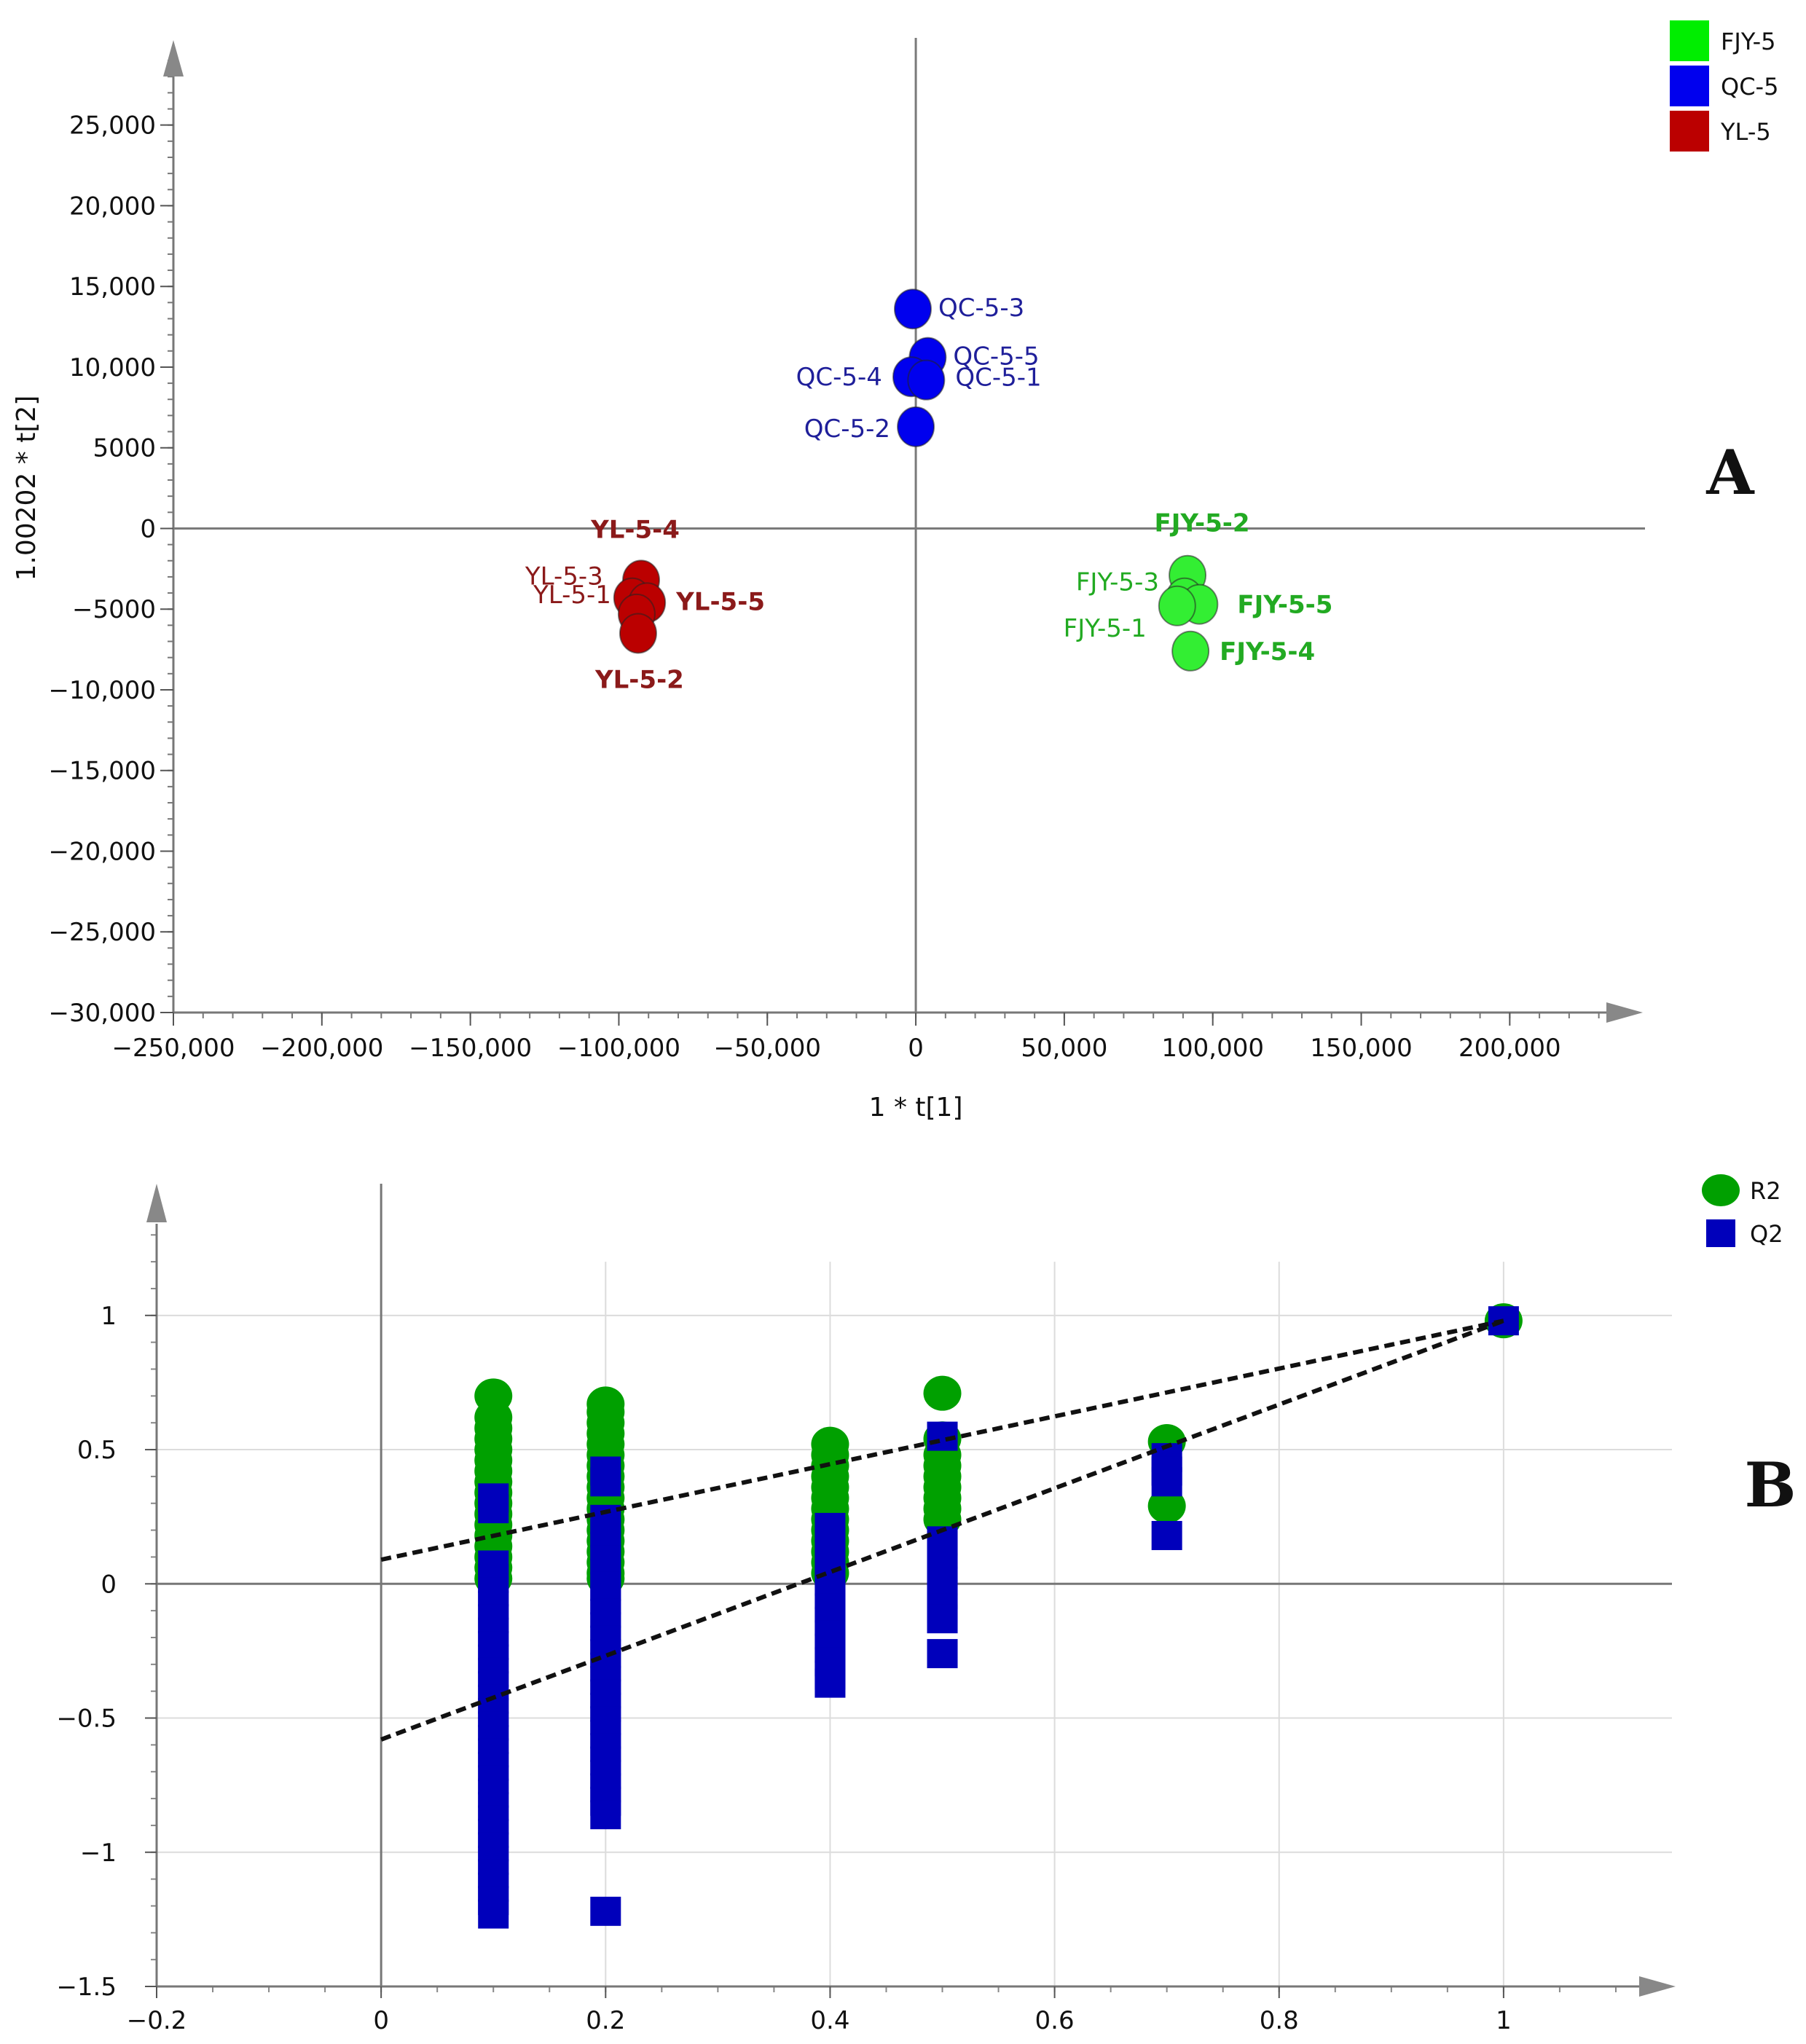 The image size is (1806, 2044). What do you see at coordinates (1624, 1013) in the screenshot?
I see `a-x-arrow-icon` at bounding box center [1624, 1013].